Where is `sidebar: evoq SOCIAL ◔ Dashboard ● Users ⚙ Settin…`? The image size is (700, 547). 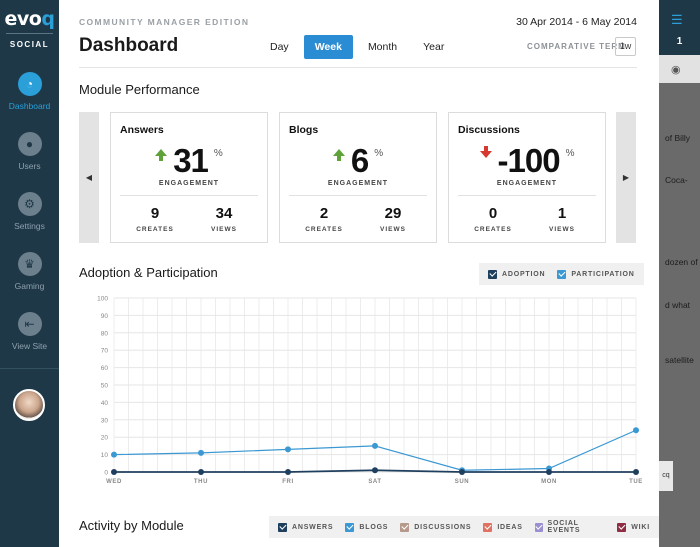
sidebar: evoq SOCIAL ◔ Dashboard ● Users ⚙ Settin… is located at coordinates (29, 273).